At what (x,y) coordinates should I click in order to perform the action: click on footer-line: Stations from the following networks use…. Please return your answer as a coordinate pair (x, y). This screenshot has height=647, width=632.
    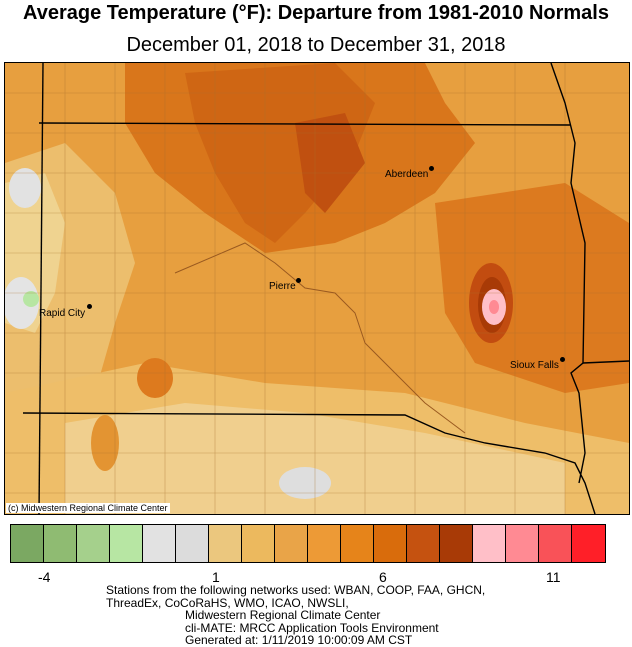
    Looking at the image, I should click on (296, 590).